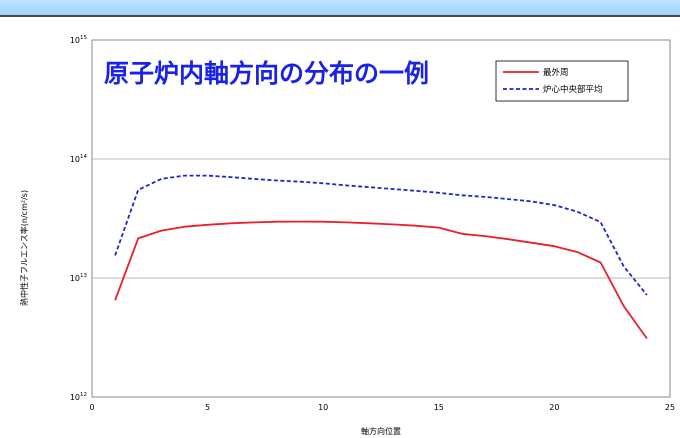 The image size is (680, 438). I want to click on y-tick-label: 1013, so click(79, 278).